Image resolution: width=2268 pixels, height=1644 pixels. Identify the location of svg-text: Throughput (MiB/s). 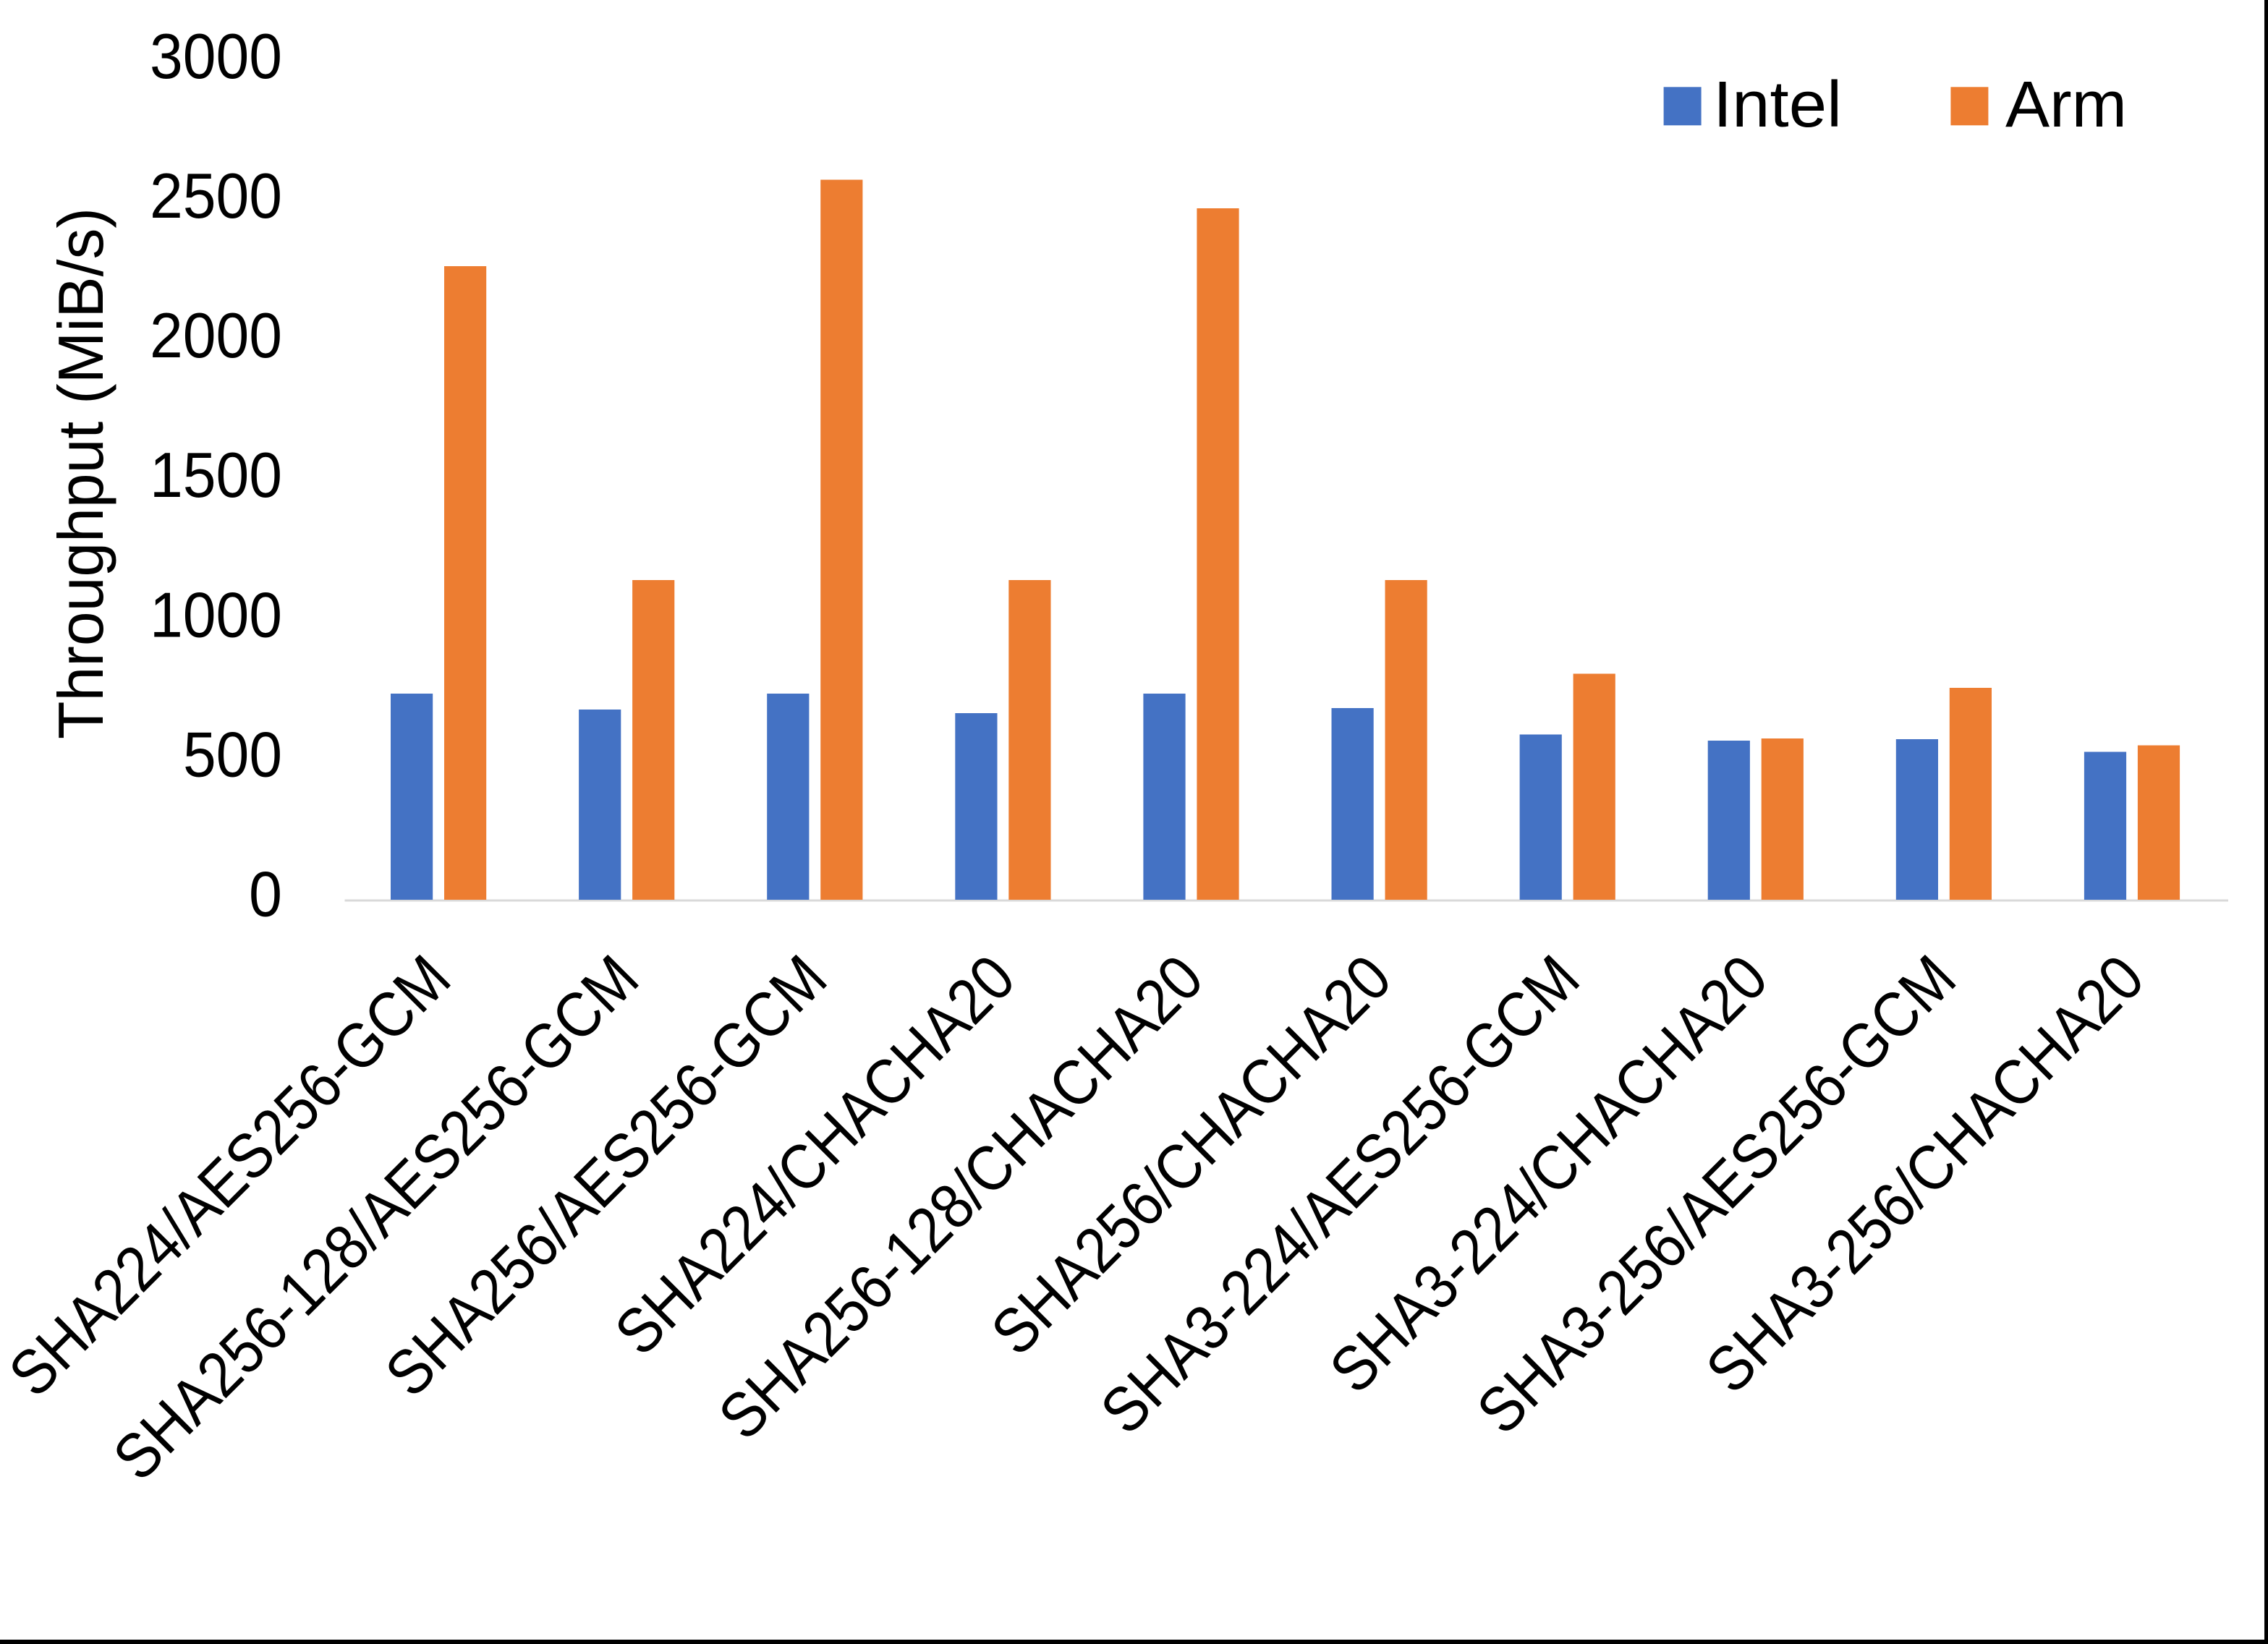
(80, 473).